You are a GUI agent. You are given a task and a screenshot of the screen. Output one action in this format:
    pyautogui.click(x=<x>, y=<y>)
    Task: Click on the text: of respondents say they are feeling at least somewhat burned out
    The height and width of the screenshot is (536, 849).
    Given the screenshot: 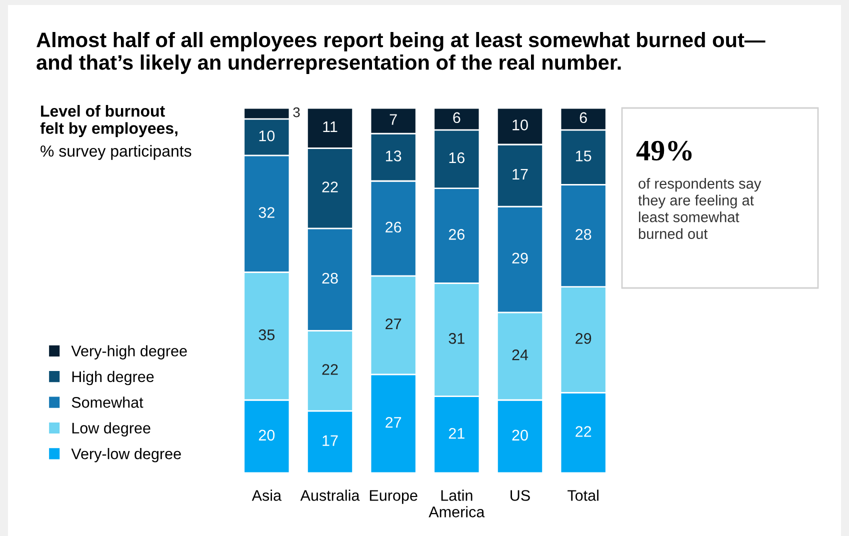 What is the action you would take?
    pyautogui.click(x=700, y=209)
    